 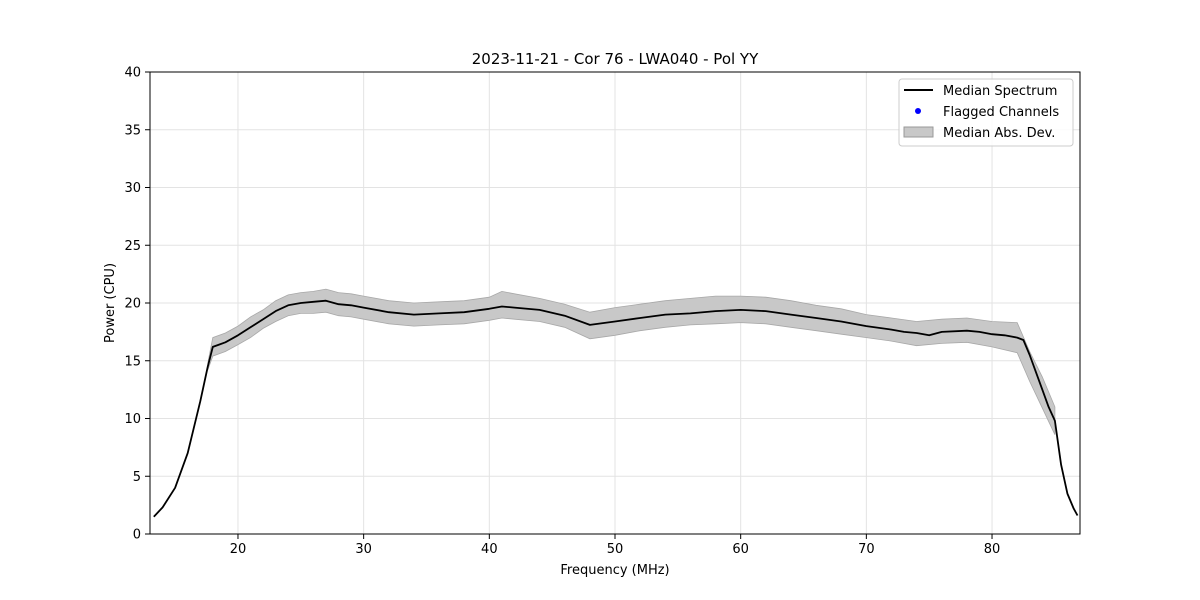 I want to click on legend-flagged-point-swatch, so click(x=918, y=111).